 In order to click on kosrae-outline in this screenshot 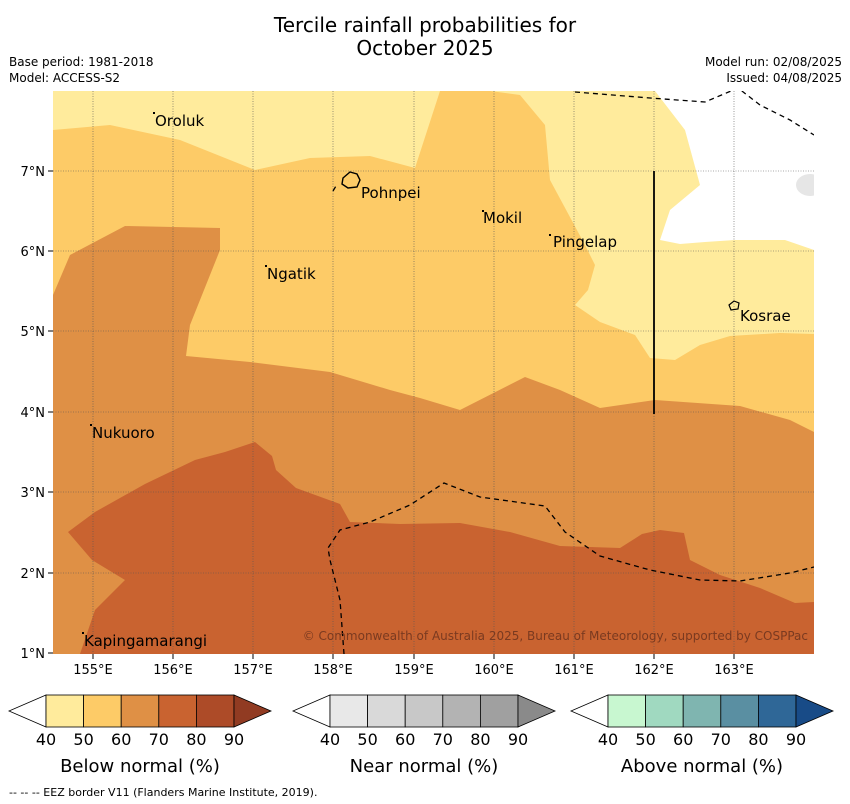, I will do `click(734, 305)`.